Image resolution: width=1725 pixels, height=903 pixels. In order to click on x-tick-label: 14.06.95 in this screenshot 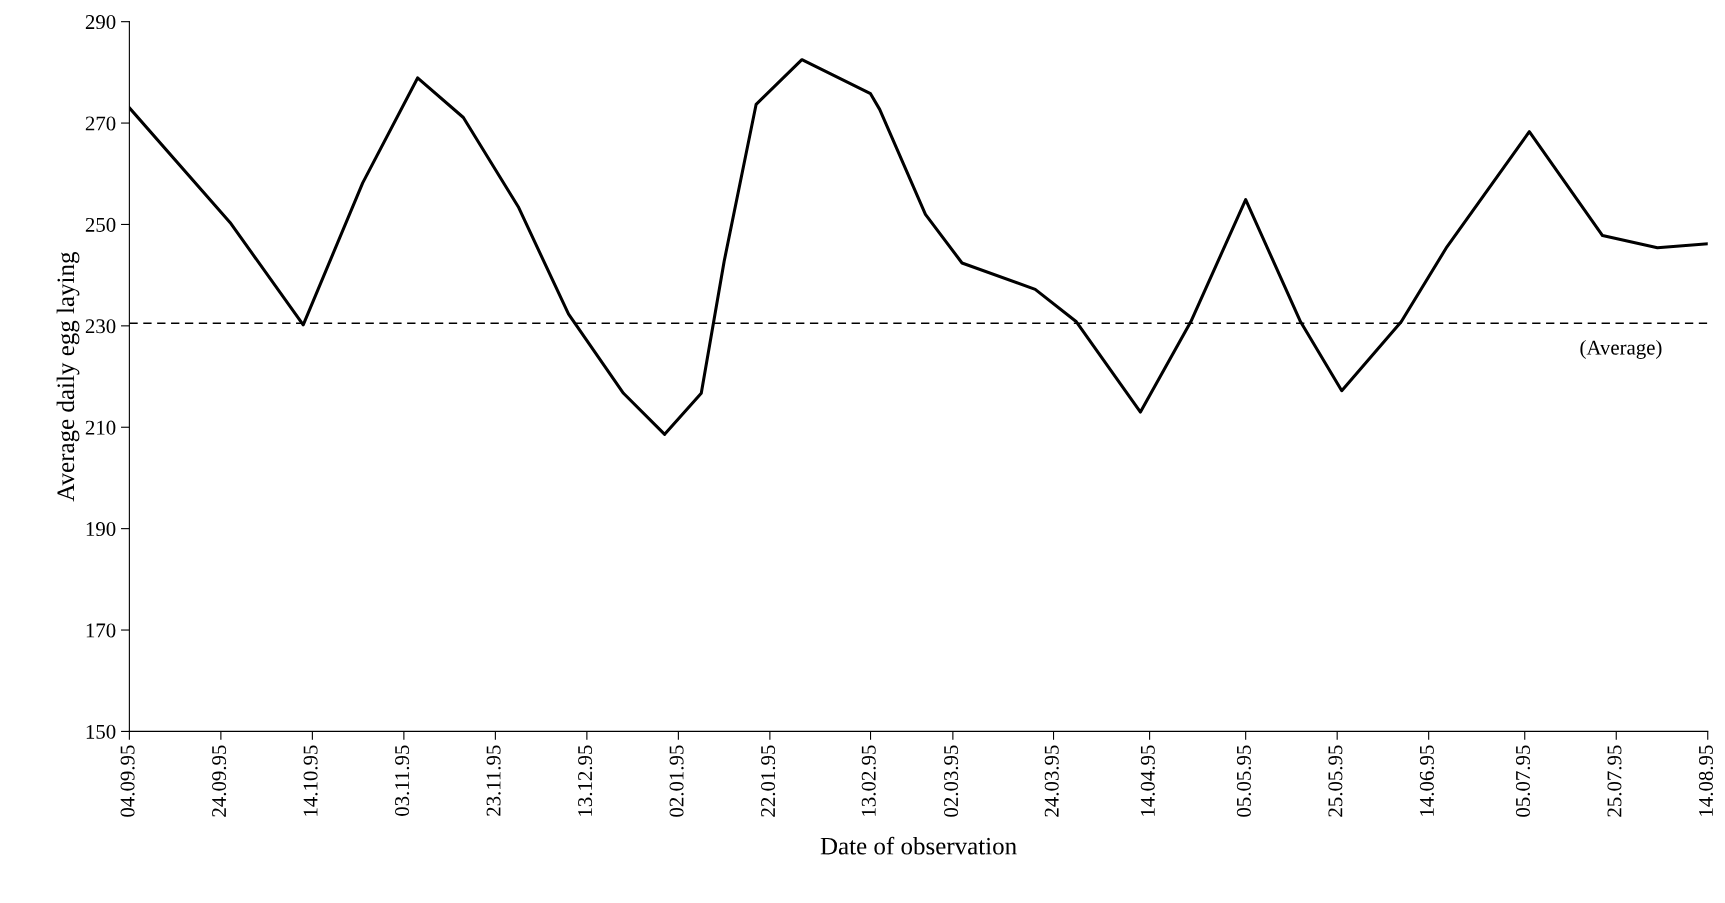, I will do `click(1426, 780)`.